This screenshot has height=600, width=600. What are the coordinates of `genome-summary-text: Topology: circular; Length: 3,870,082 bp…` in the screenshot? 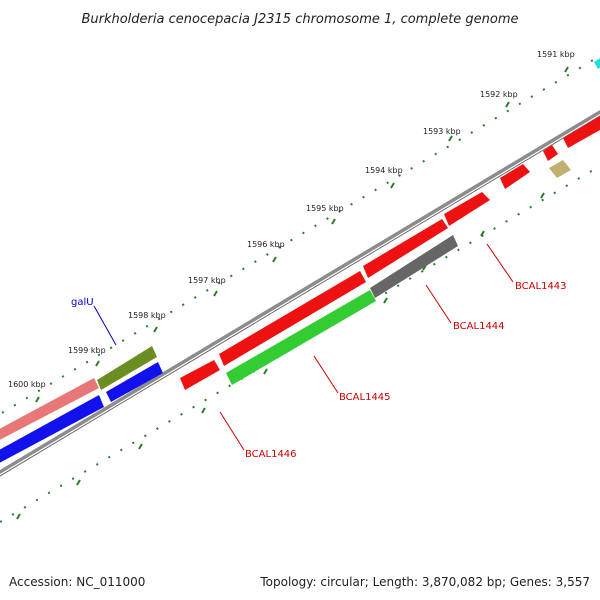 It's located at (425, 582).